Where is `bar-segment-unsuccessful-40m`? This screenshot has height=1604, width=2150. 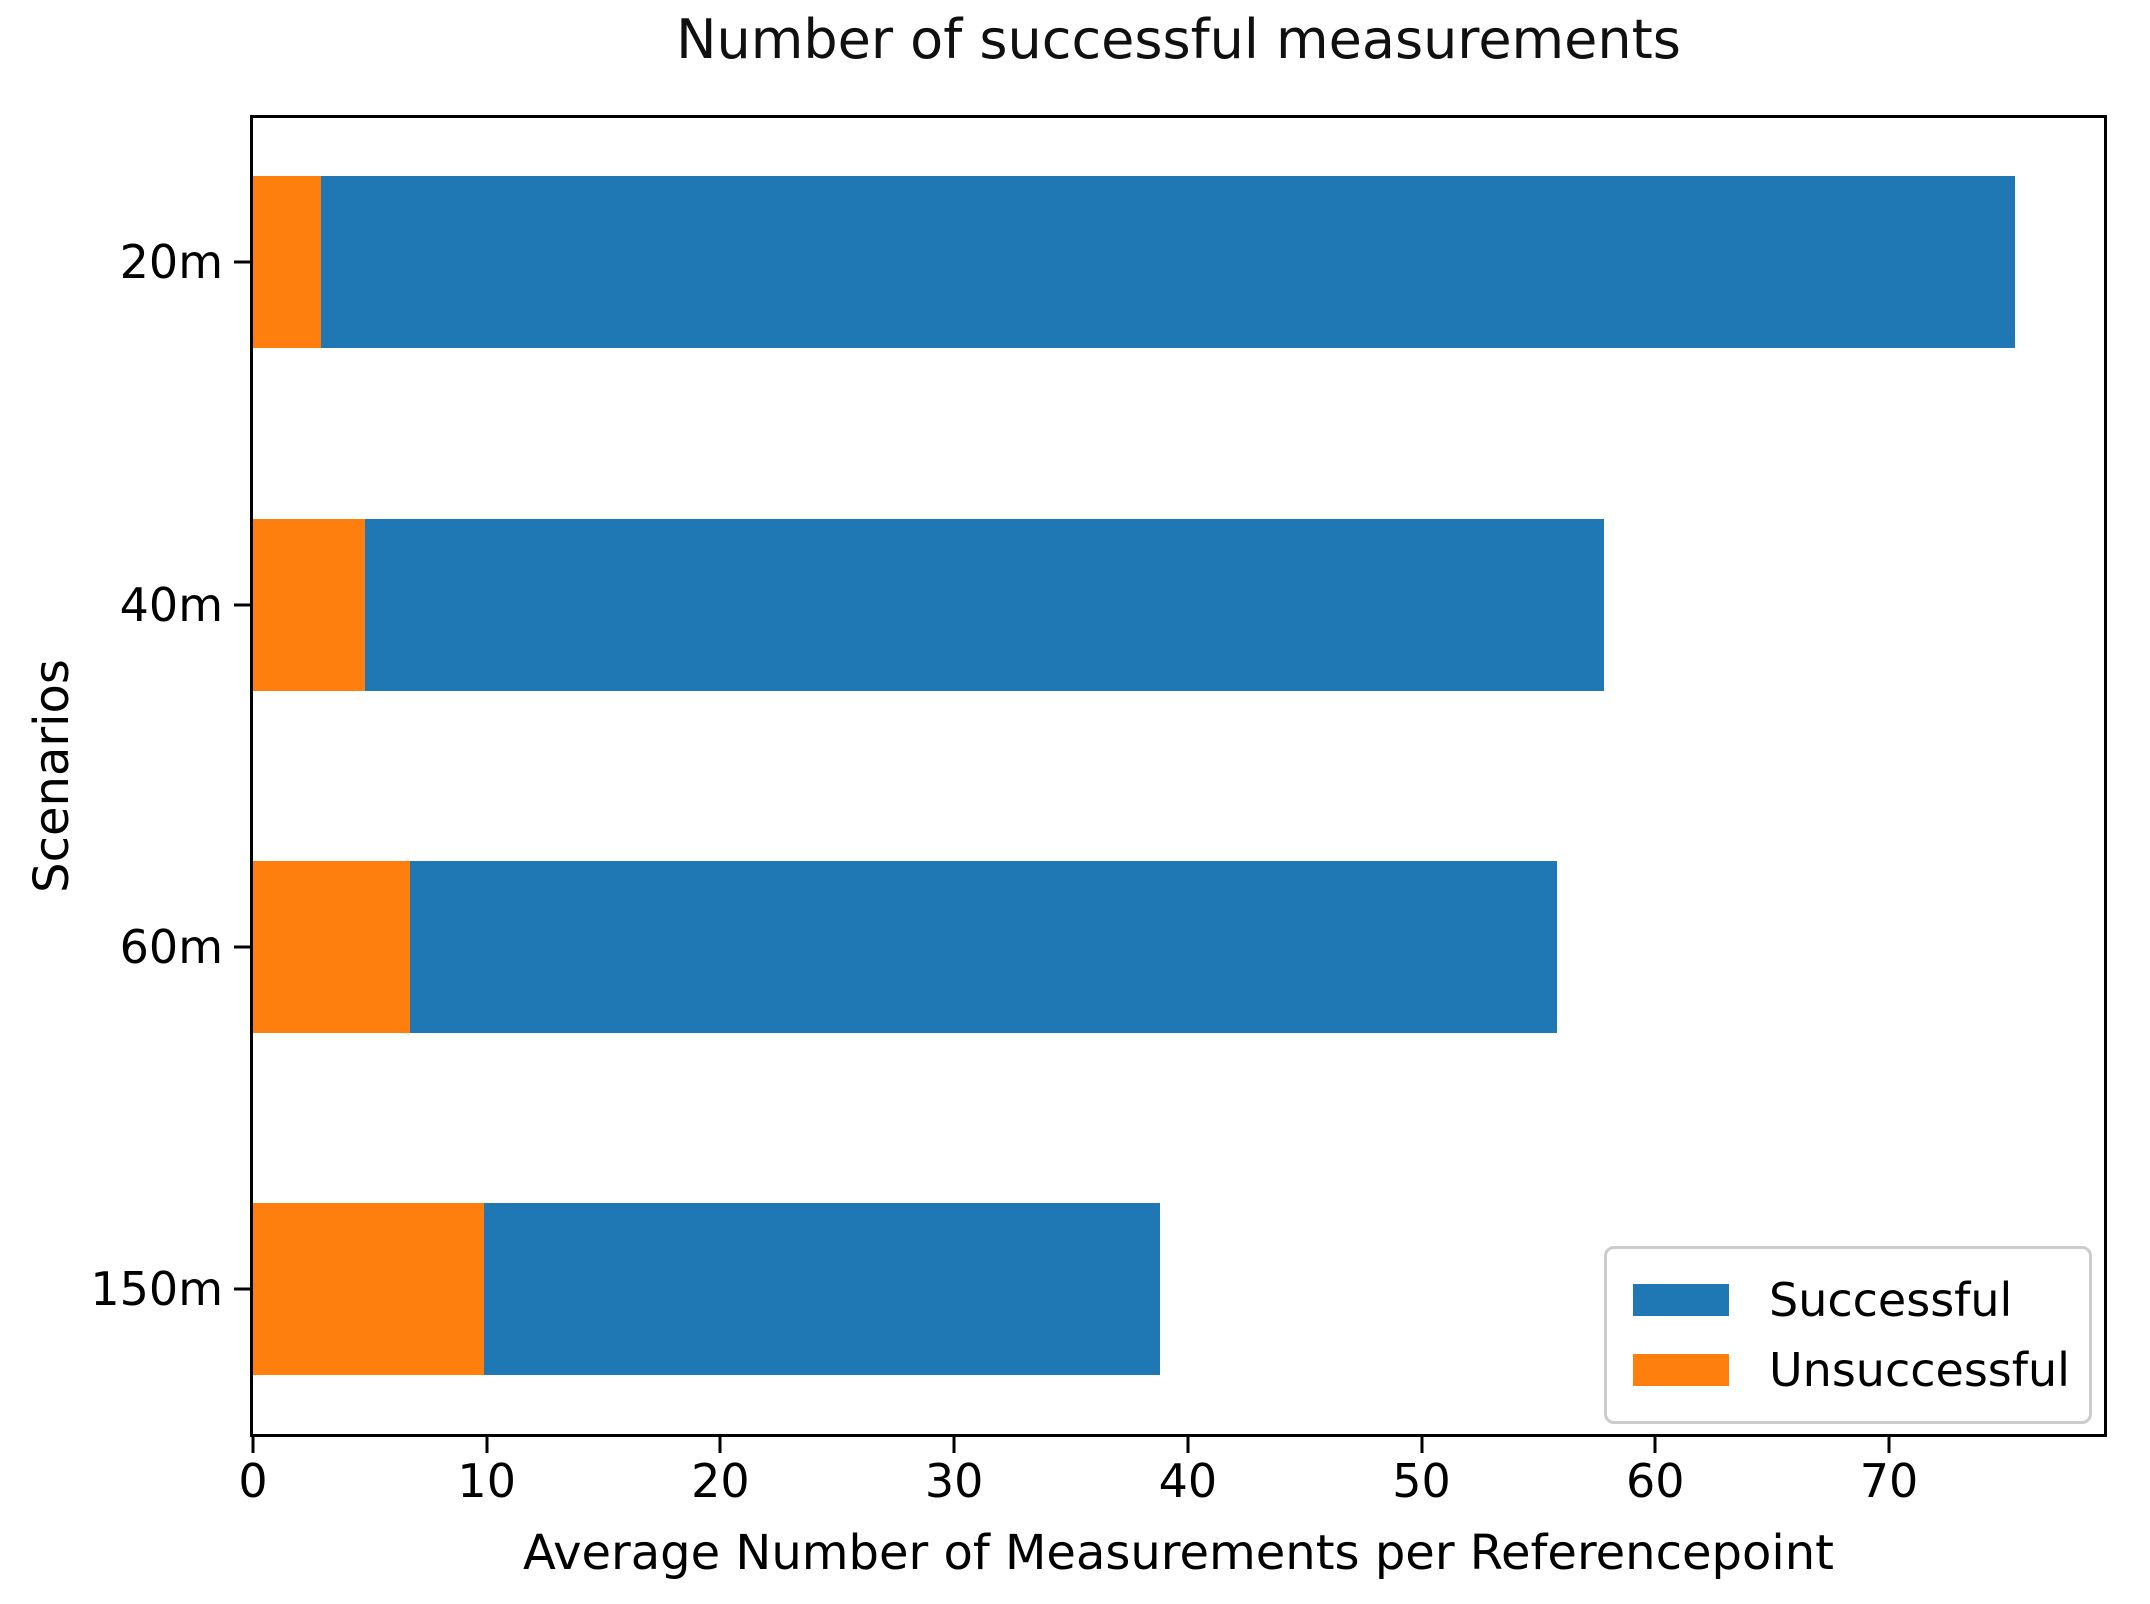
bar-segment-unsuccessful-40m is located at coordinates (309, 605).